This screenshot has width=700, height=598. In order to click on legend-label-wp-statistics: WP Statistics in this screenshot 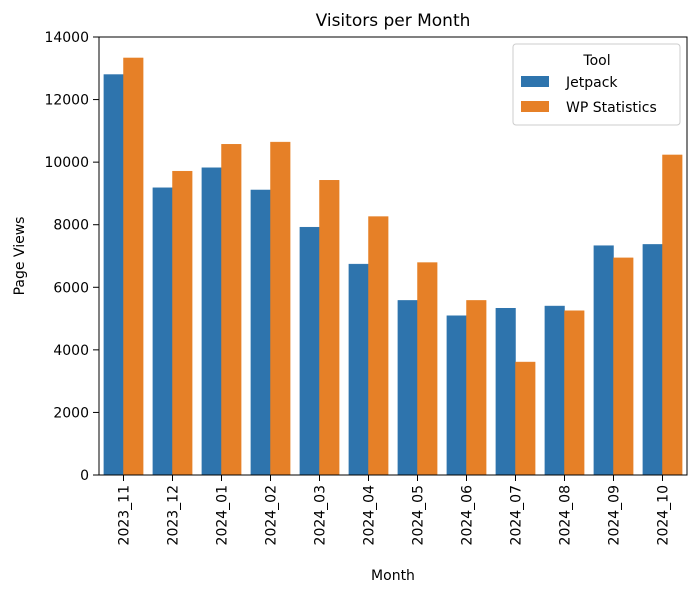, I will do `click(611, 108)`.